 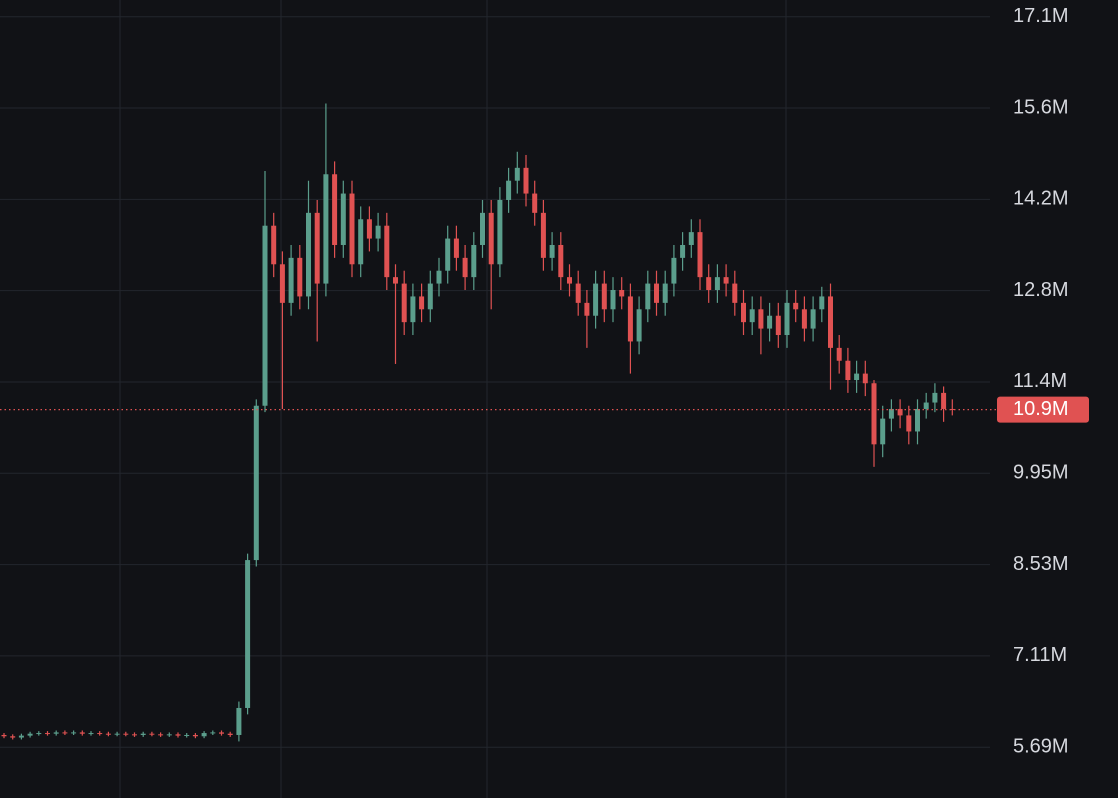 I want to click on last-price-badge, so click(x=1043, y=409).